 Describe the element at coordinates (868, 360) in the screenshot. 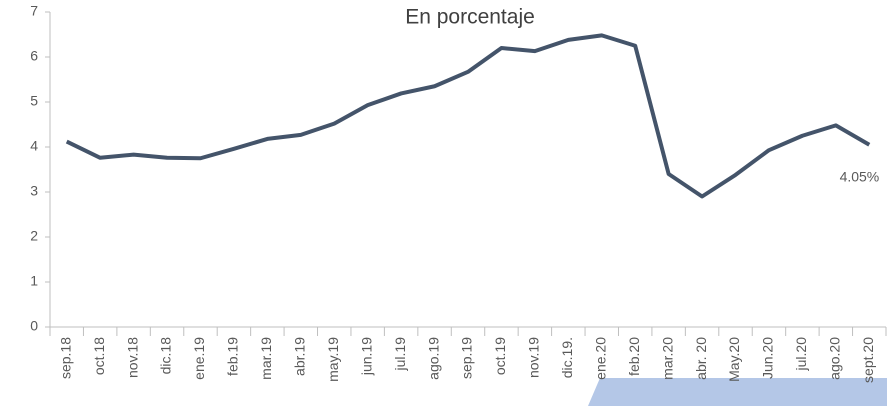

I see `x-tick-label: sept.20` at that location.